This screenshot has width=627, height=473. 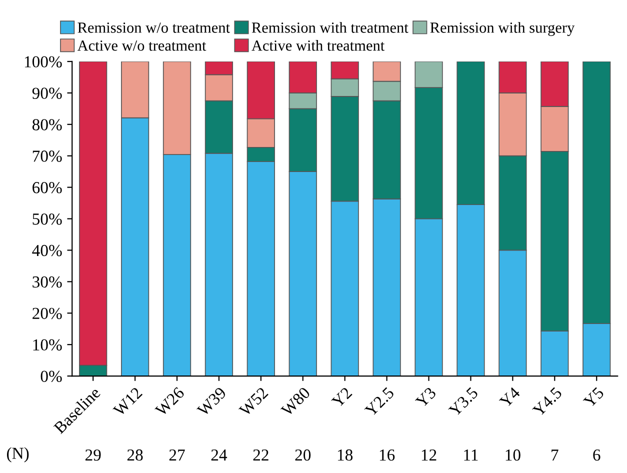 I want to click on x-tick-label: Y3, so click(x=425, y=397).